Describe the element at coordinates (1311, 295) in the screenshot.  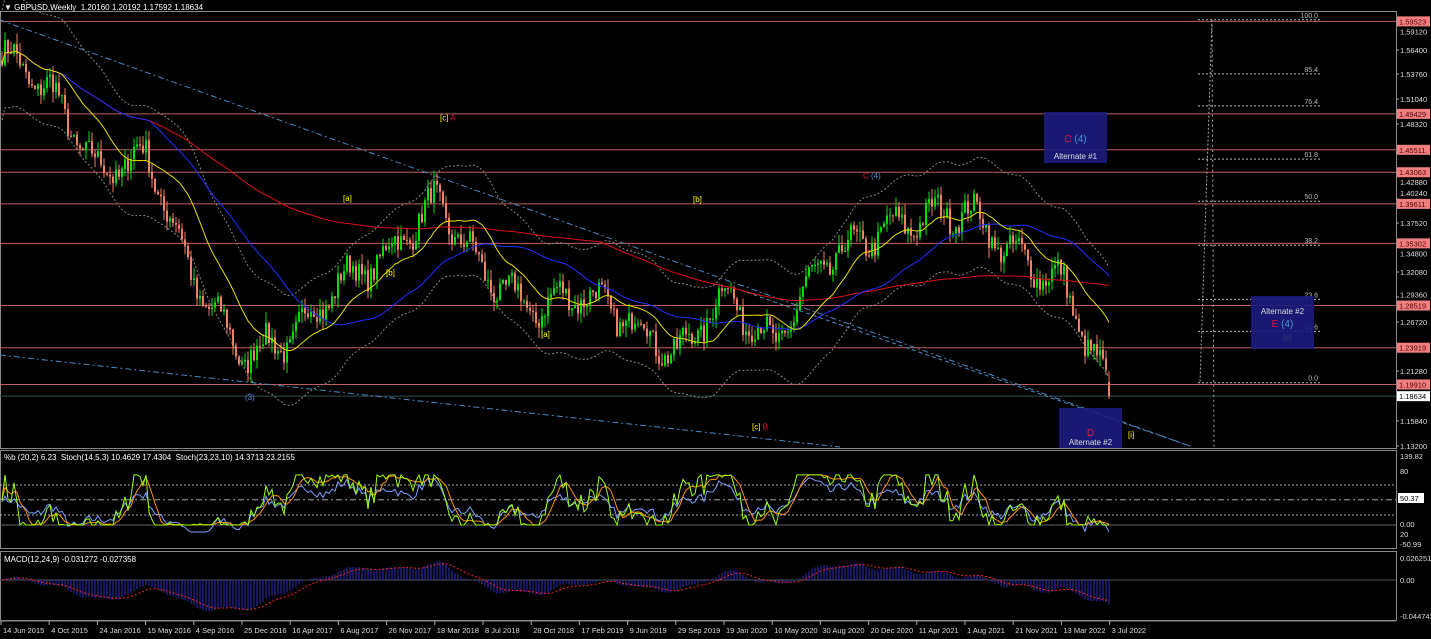
I see `fib-level-label: 23.6` at that location.